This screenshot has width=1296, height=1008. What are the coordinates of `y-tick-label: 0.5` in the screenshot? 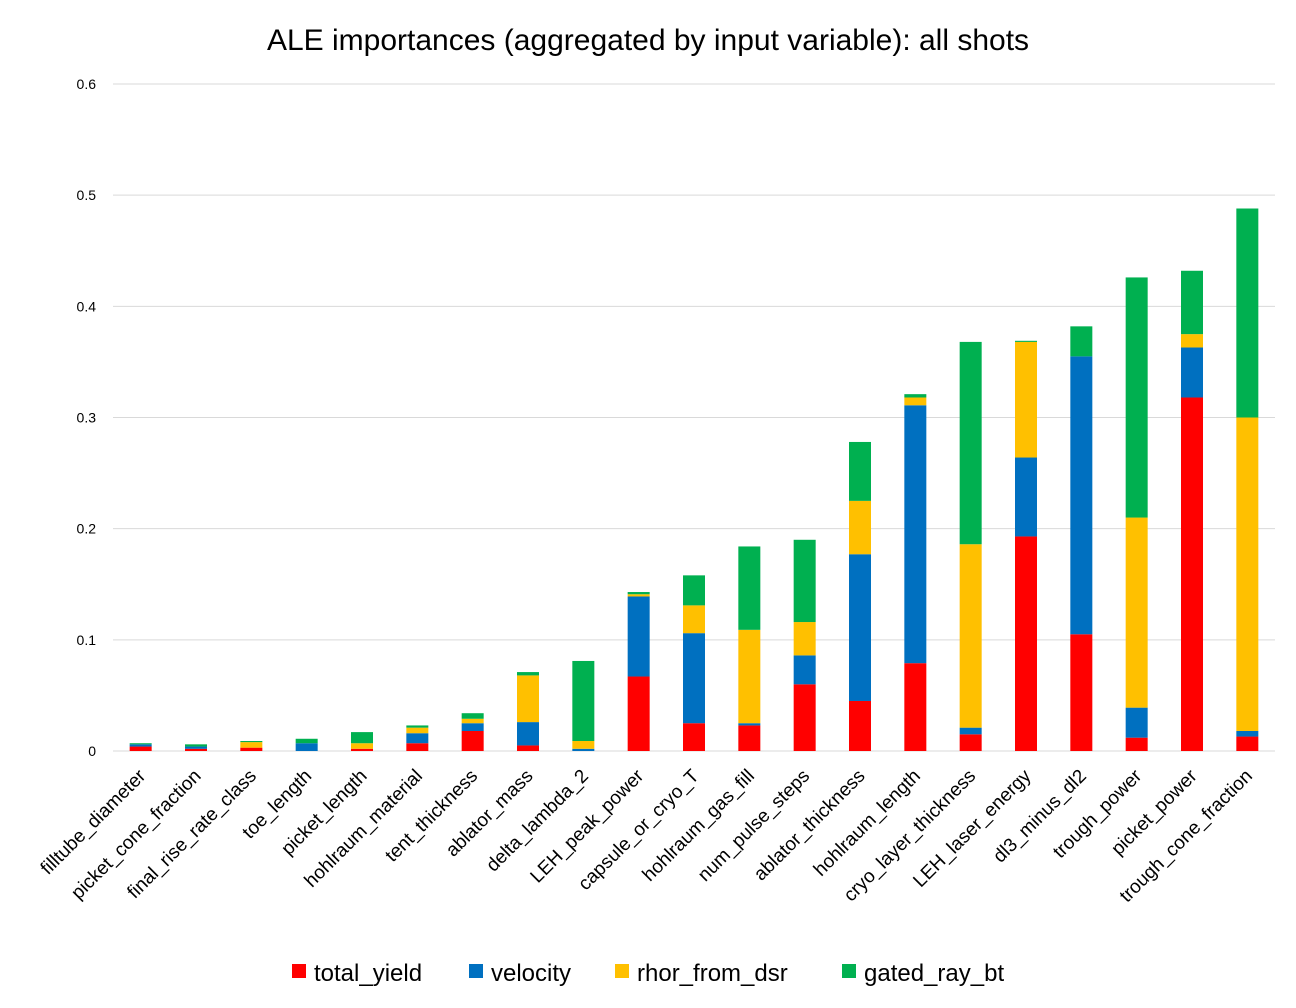 It's located at (87, 195).